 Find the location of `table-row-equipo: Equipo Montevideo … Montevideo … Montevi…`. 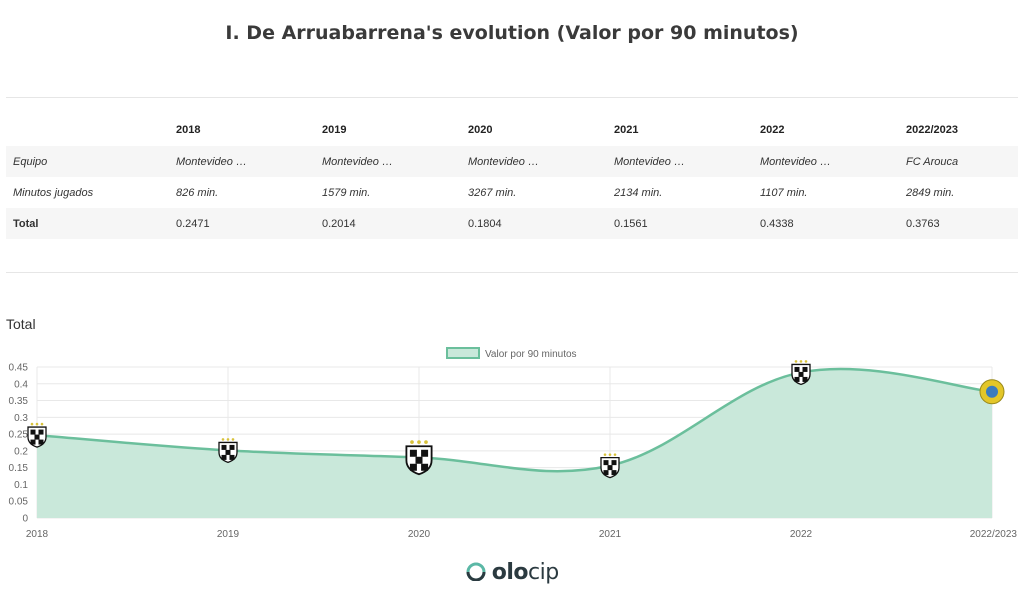

table-row-equipo: Equipo Montevideo … Montevideo … Montevi… is located at coordinates (512, 161).